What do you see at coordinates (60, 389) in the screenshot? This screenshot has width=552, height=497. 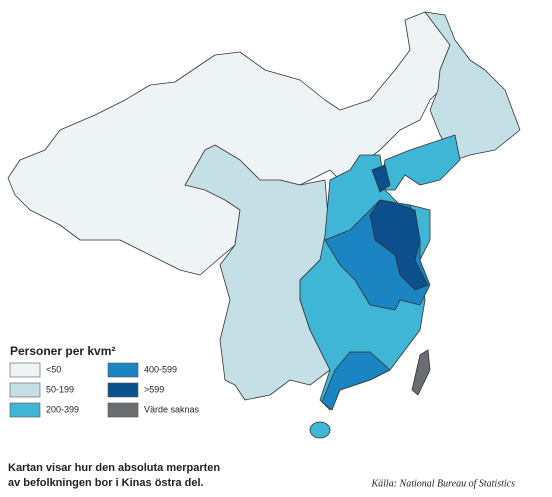 I see `legend-label: 50-199` at bounding box center [60, 389].